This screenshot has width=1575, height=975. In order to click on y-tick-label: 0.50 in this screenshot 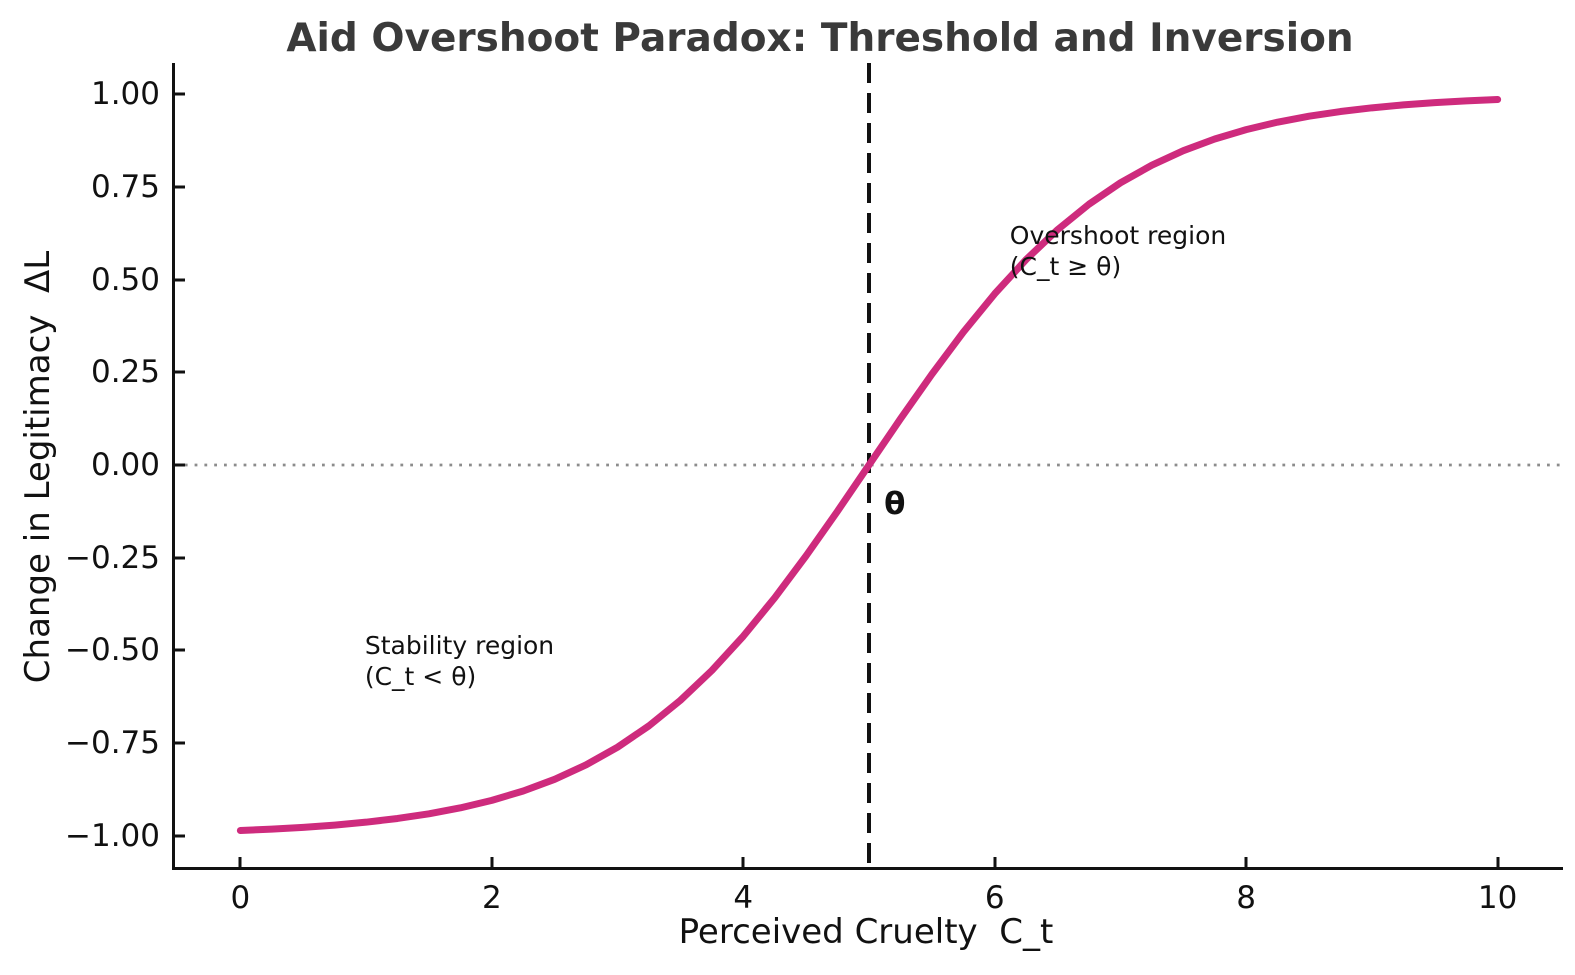, I will do `click(125, 279)`.